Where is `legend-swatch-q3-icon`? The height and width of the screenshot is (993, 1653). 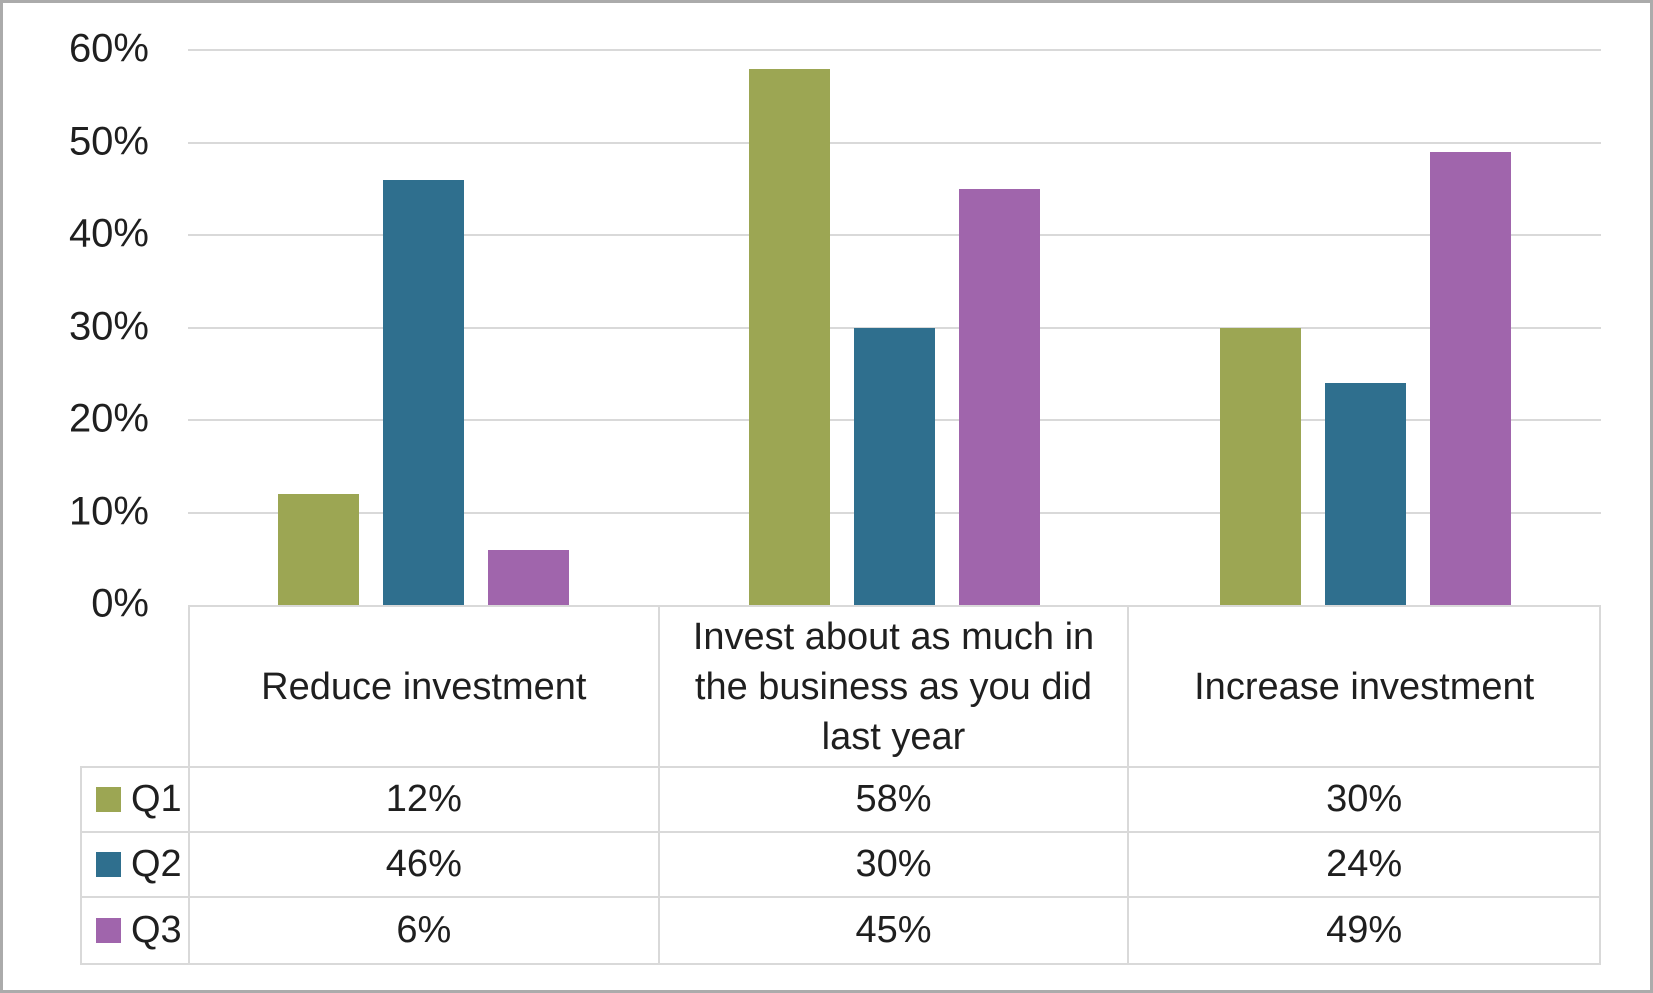 legend-swatch-q3-icon is located at coordinates (108, 930).